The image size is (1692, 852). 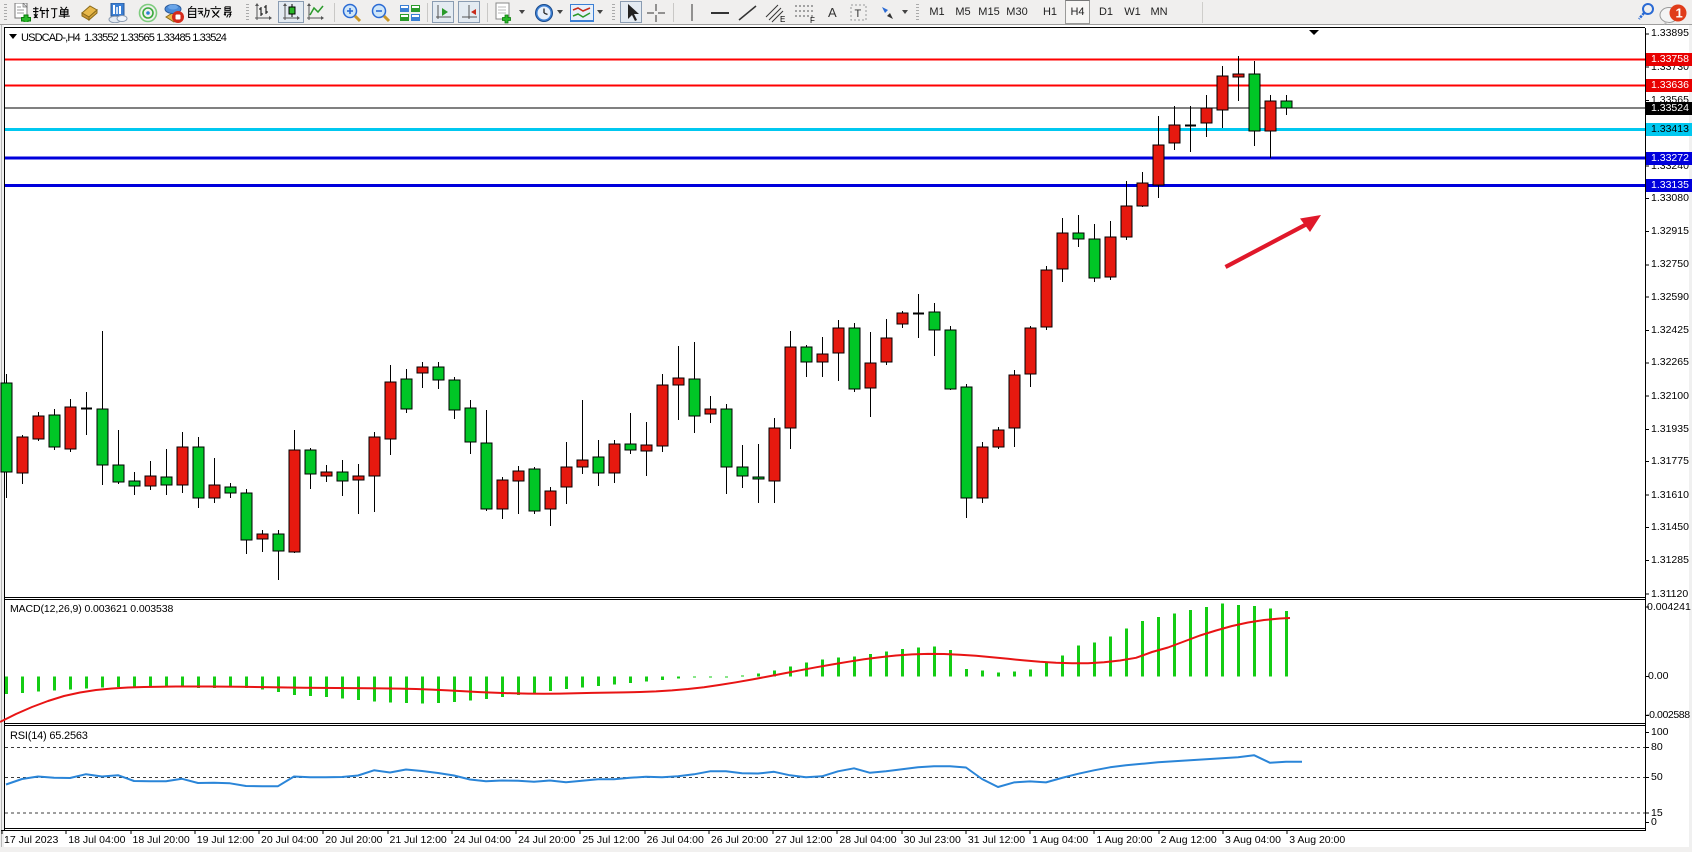 What do you see at coordinates (1679, 13) in the screenshot?
I see `svg-text: 1` at bounding box center [1679, 13].